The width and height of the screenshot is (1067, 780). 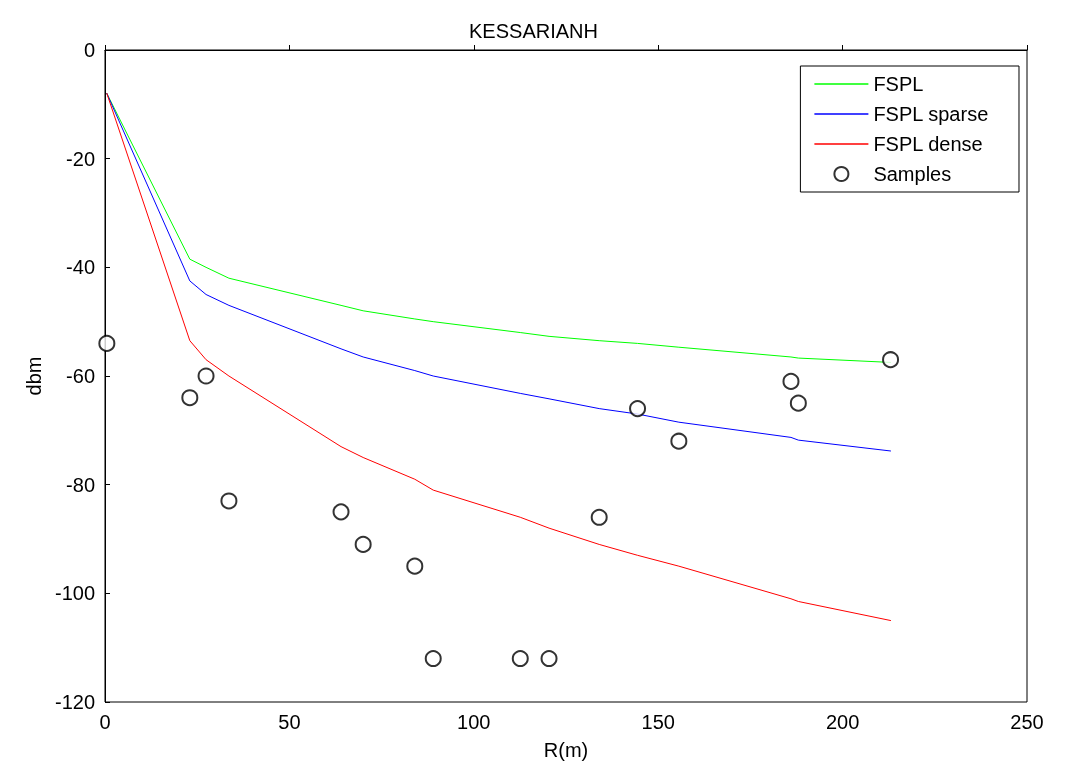 What do you see at coordinates (74, 593) in the screenshot?
I see `y-tick-label: -100` at bounding box center [74, 593].